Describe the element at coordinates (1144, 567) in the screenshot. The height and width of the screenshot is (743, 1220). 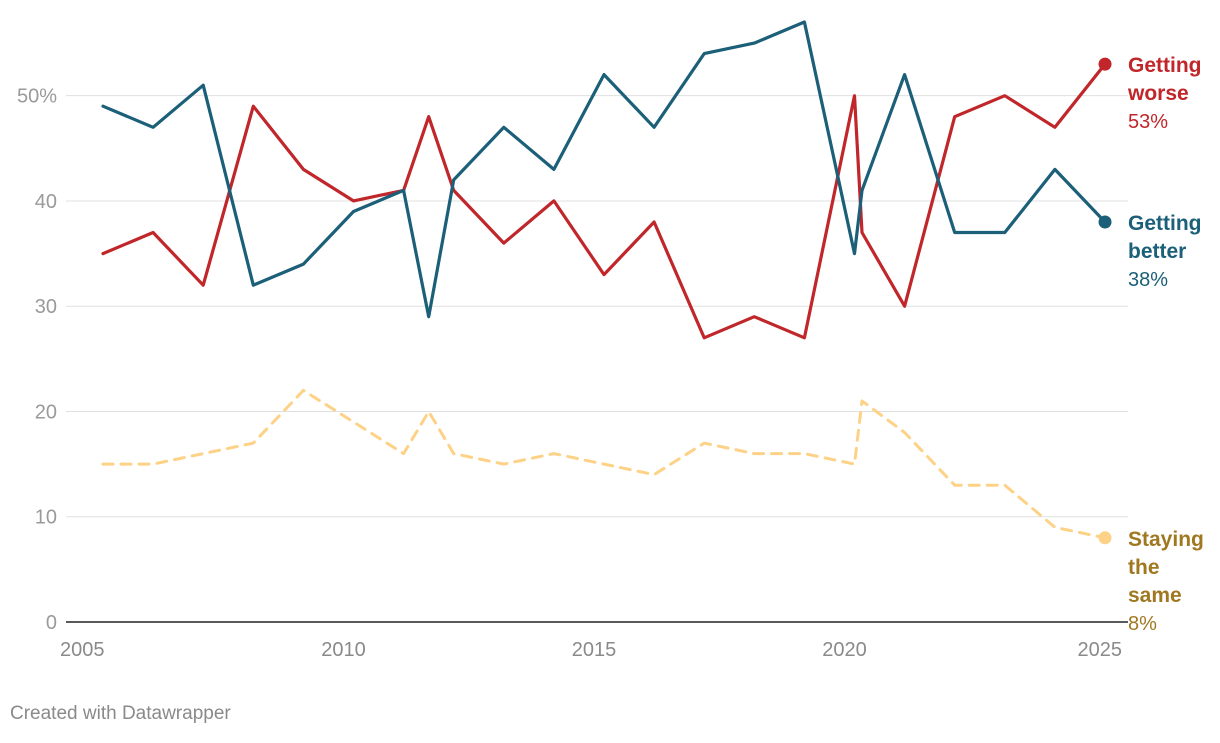
I see `series-label-same: the` at that location.